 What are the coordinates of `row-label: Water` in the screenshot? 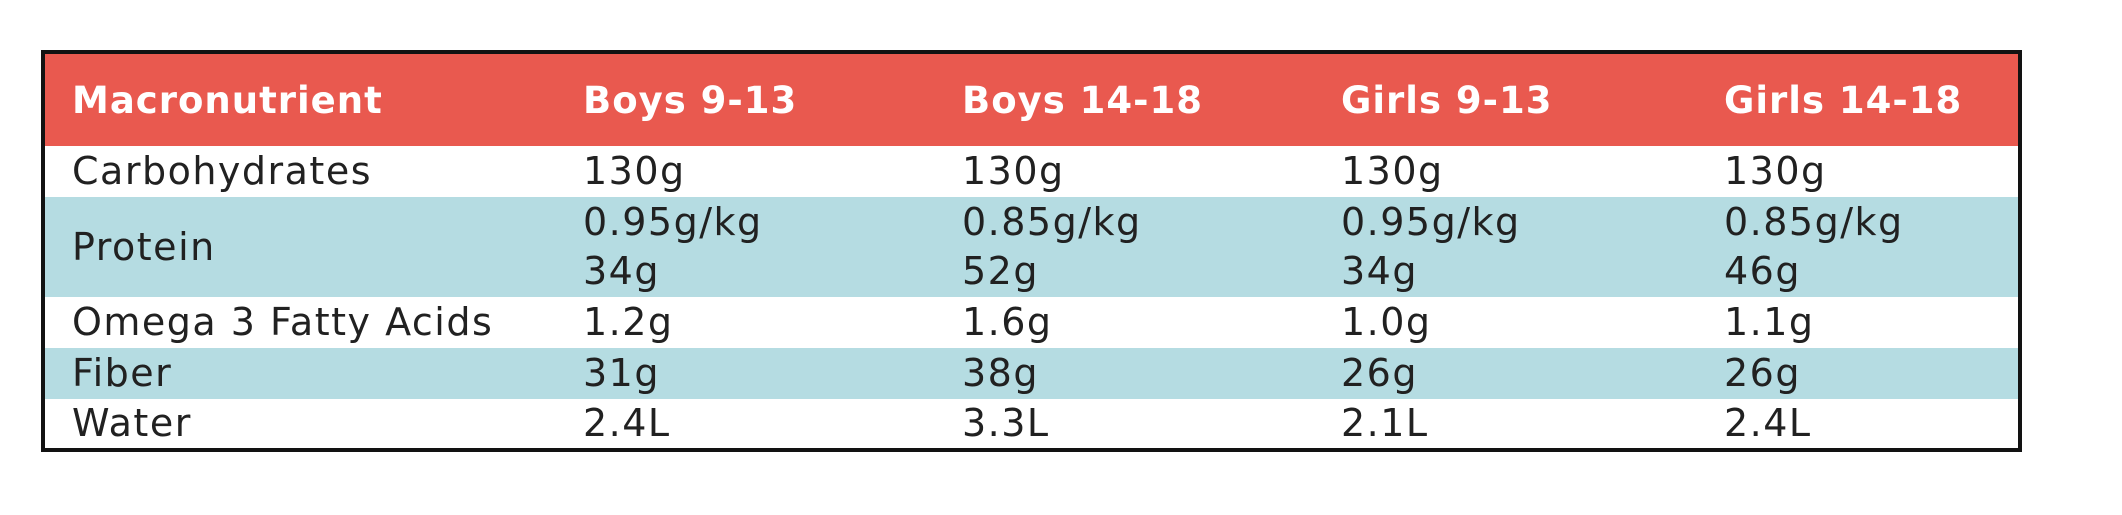 It's located at (132, 423).